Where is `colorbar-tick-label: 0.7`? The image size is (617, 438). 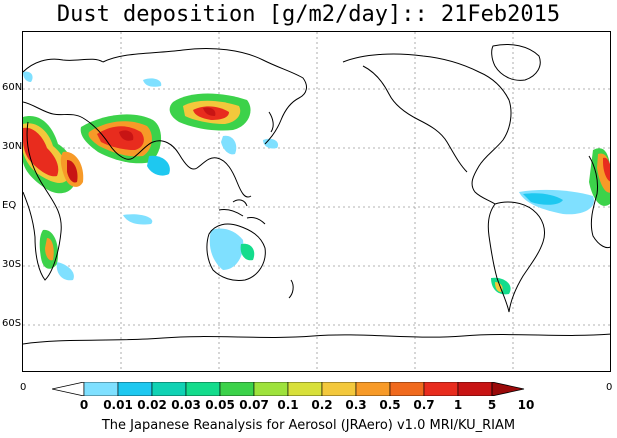 colorbar-tick-label: 0.7 is located at coordinates (424, 405).